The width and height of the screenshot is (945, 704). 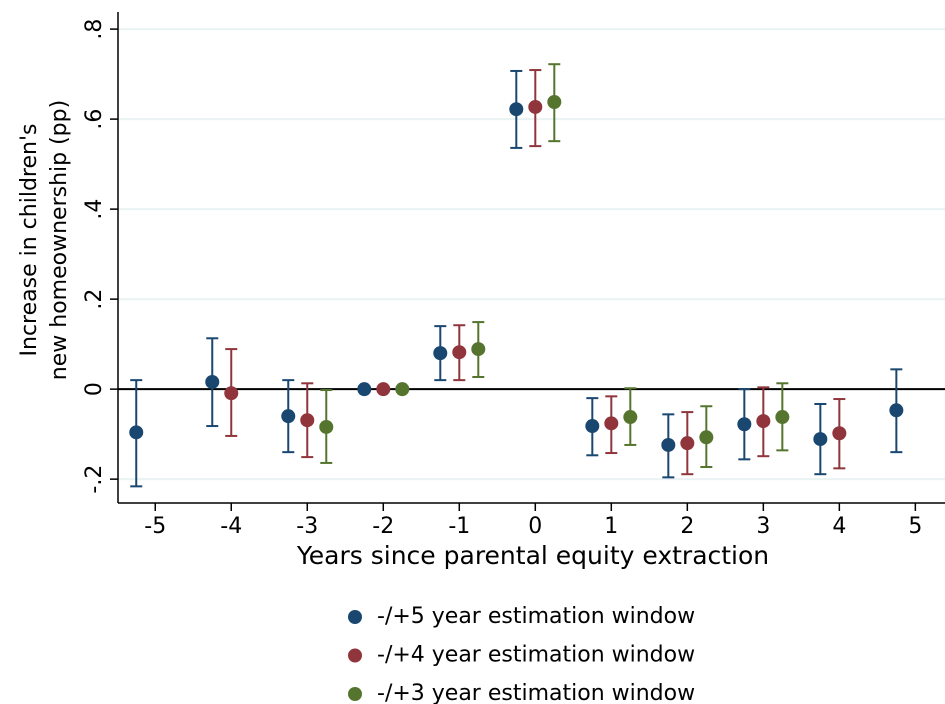 What do you see at coordinates (763, 526) in the screenshot?
I see `x-tick-label: 3` at bounding box center [763, 526].